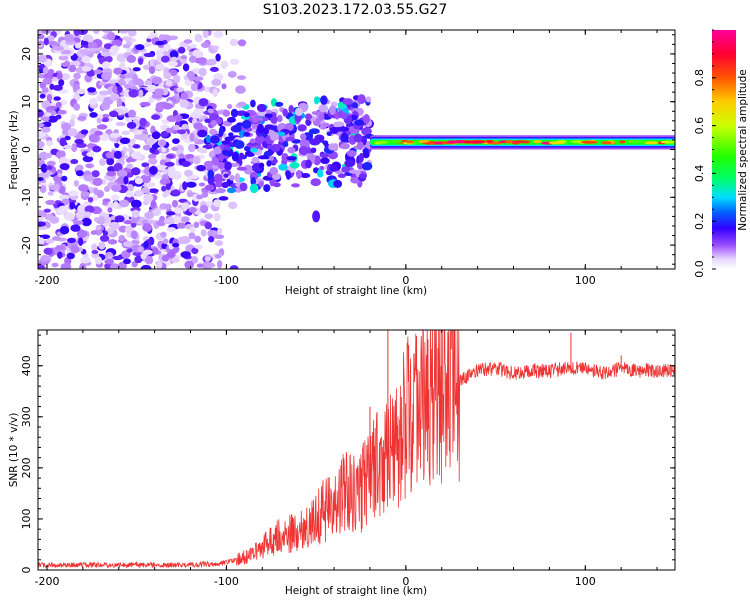 The width and height of the screenshot is (750, 600). What do you see at coordinates (356, 291) in the screenshot?
I see `spectrogram-x-axis-label: Height of straight line (km)` at bounding box center [356, 291].